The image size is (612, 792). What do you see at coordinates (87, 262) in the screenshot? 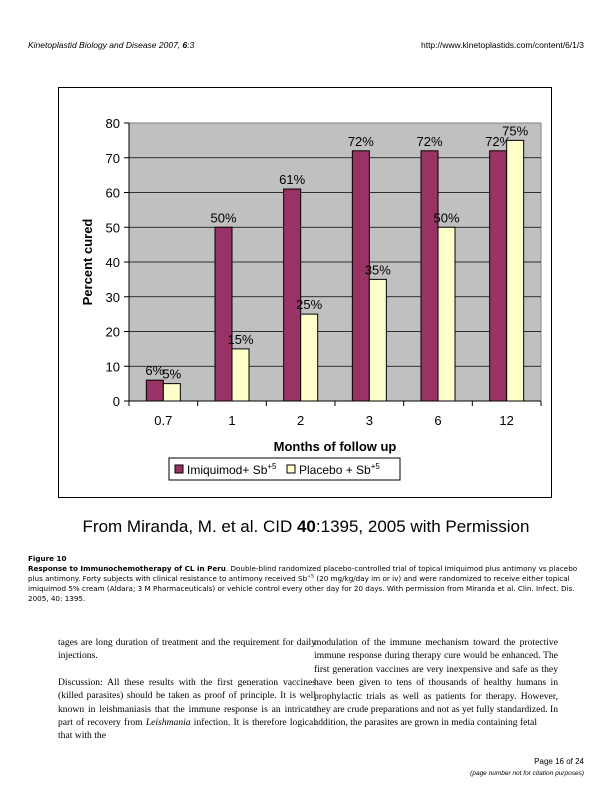
I see `y-axis-title: Percent cured` at bounding box center [87, 262].